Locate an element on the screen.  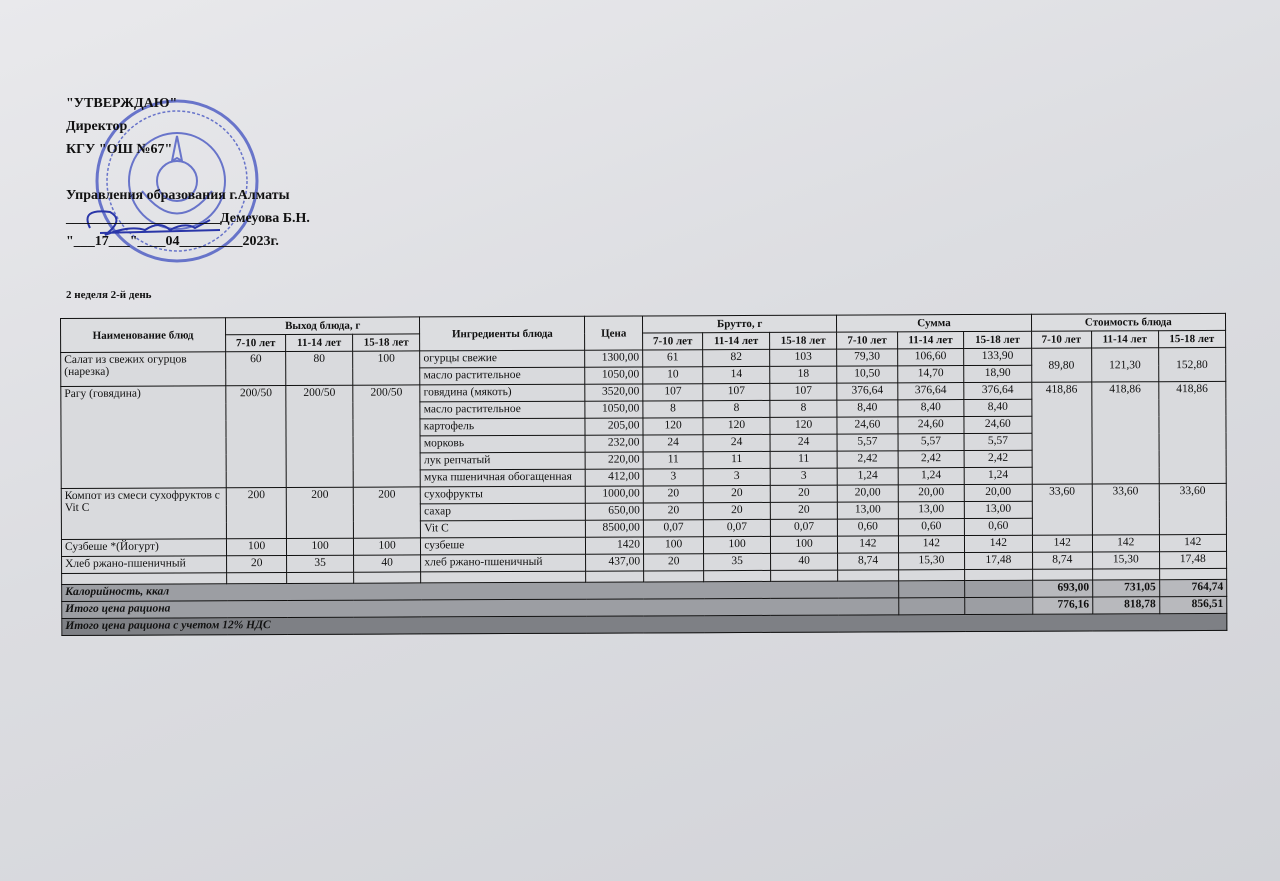
ingredient-sum: 24,60 is located at coordinates (867, 425).